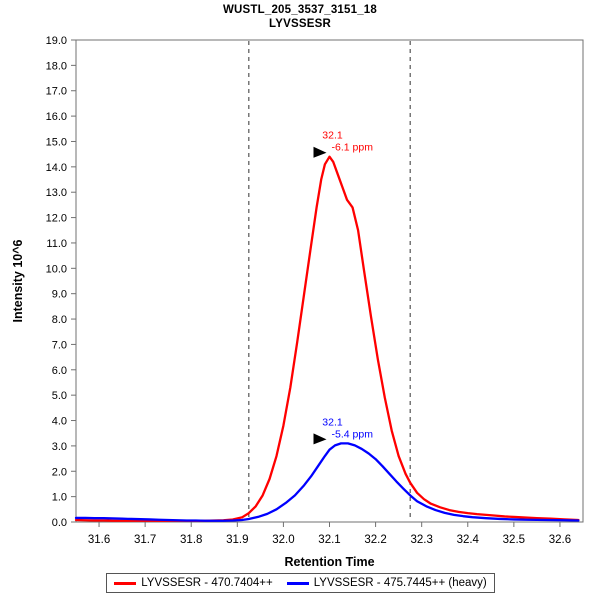  I want to click on figure-title-block: WUSTL_205_3537_3151_18 LYVSSESR, so click(300, 17).